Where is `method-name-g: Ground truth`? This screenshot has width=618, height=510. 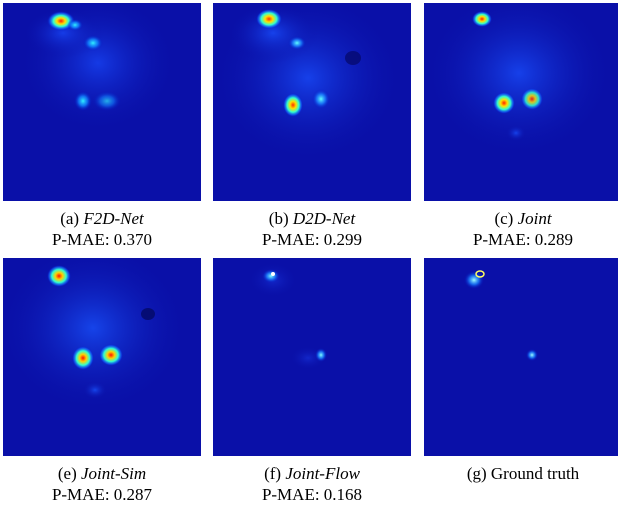
method-name-g: Ground truth is located at coordinates (535, 473).